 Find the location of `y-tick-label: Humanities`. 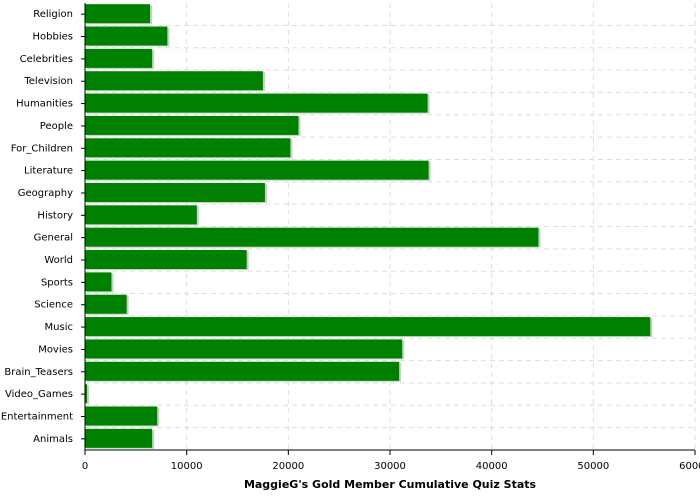

y-tick-label: Humanities is located at coordinates (44, 104).